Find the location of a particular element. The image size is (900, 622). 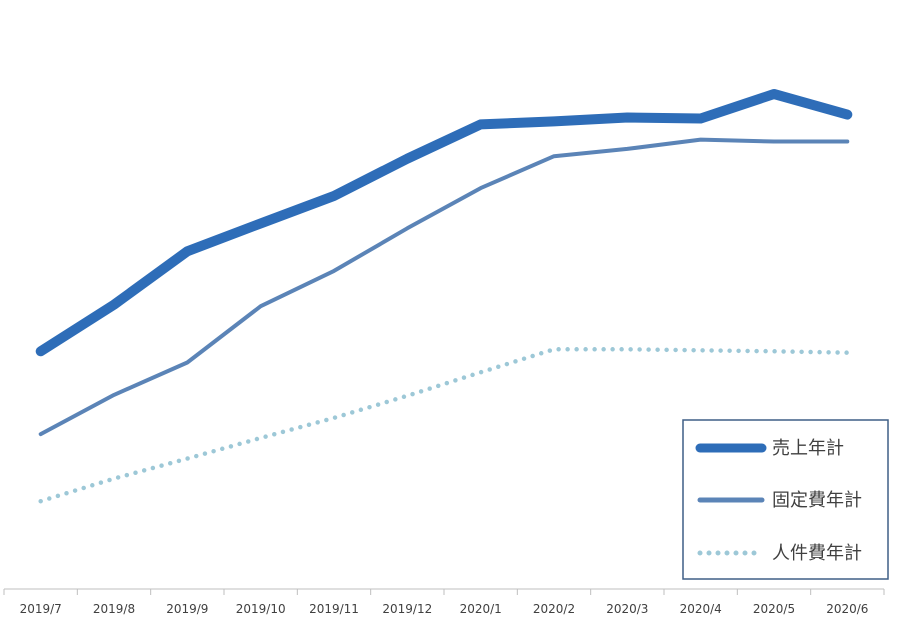

legend-label-fixed-cost: 固定費年計 is located at coordinates (817, 500).